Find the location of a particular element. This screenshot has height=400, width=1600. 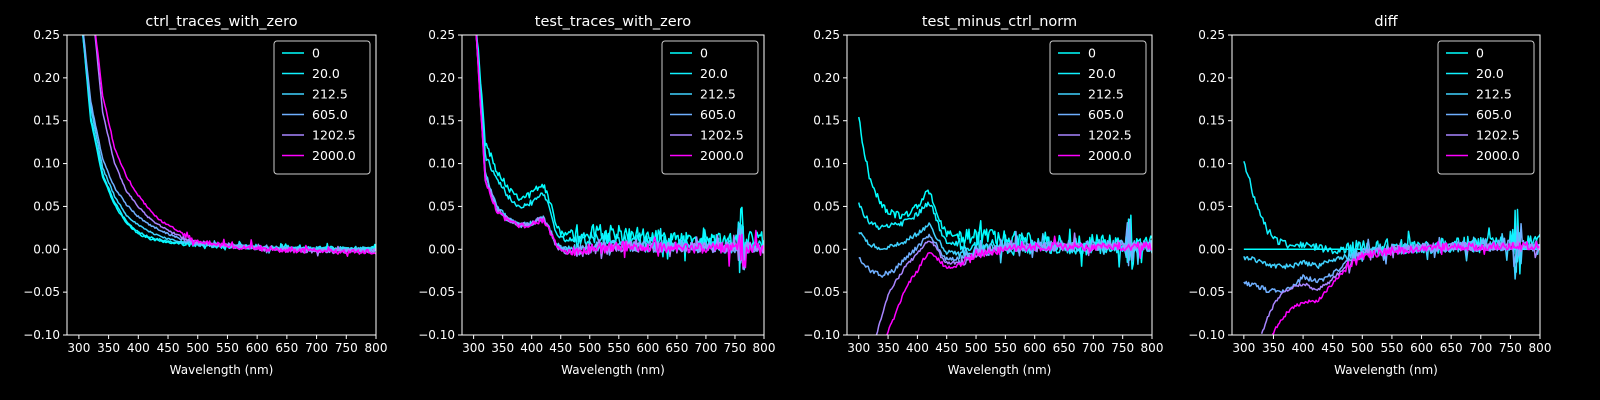

chart-title: diff is located at coordinates (1386, 22).